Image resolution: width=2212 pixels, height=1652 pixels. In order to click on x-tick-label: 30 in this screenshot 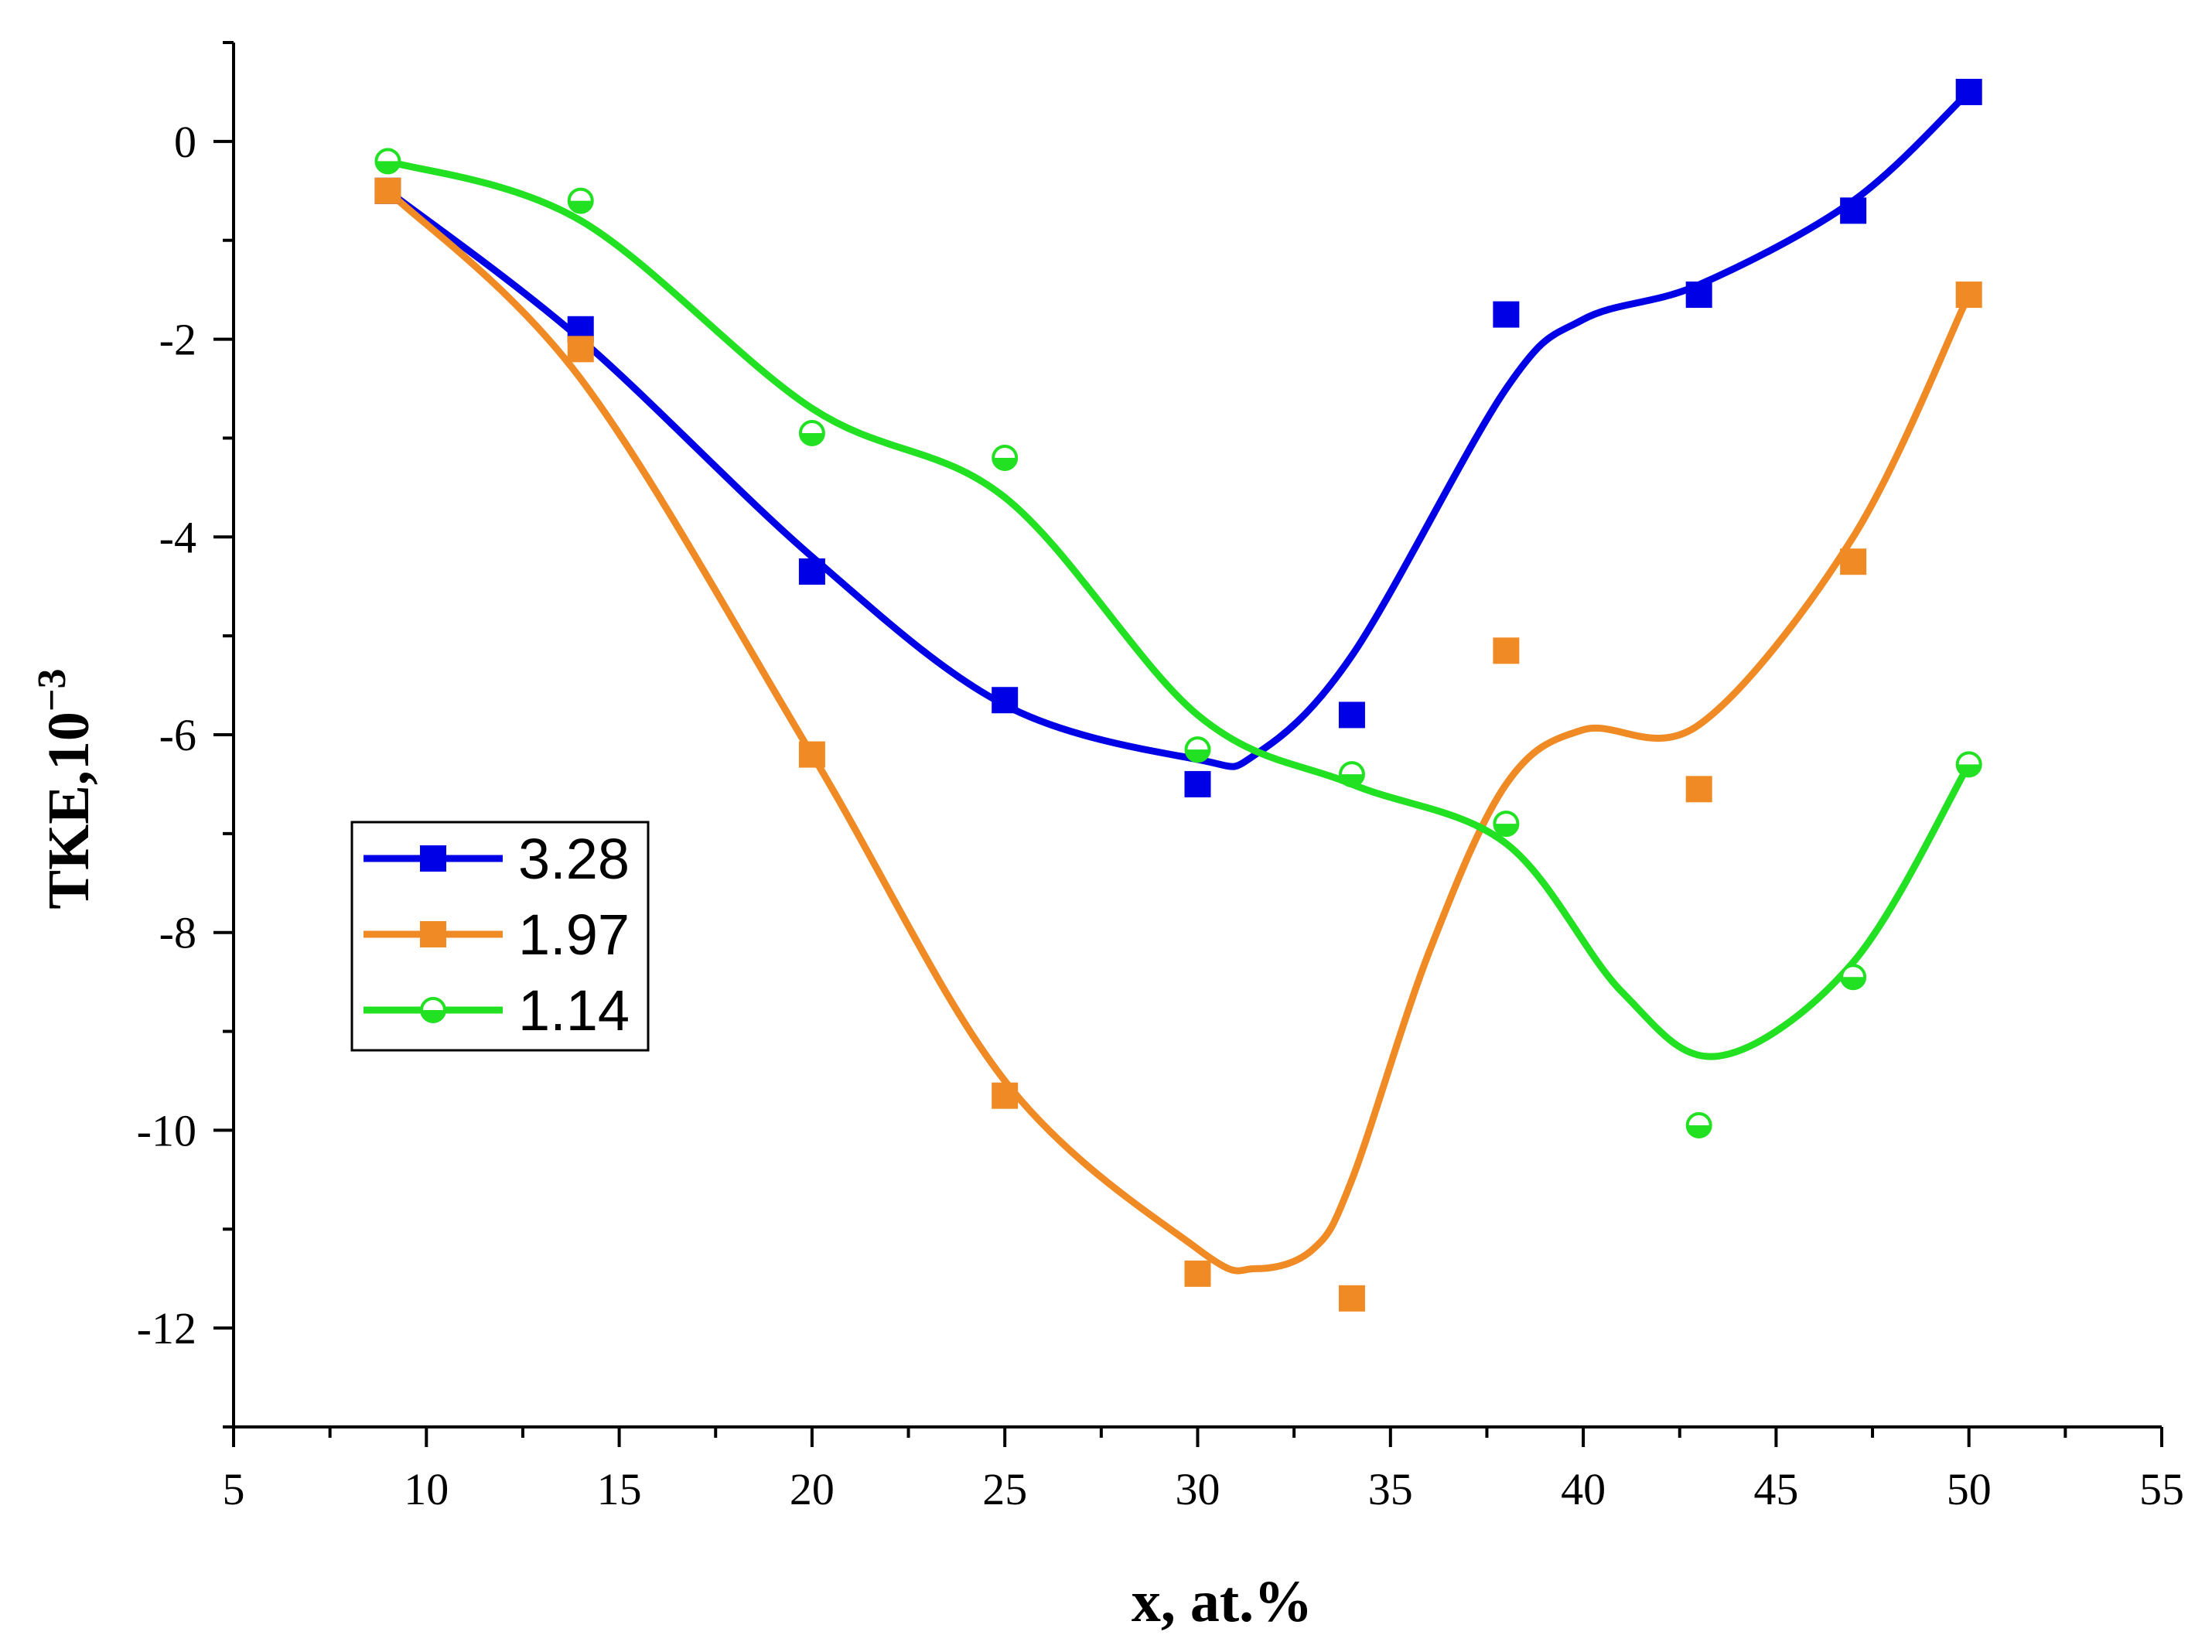, I will do `click(1198, 1489)`.